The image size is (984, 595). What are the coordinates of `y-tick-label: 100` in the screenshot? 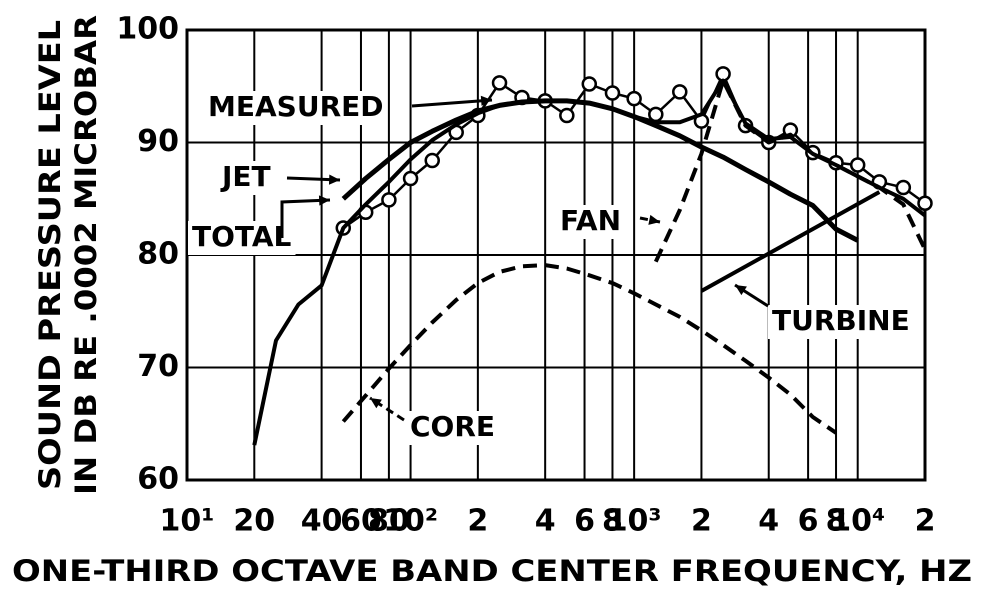 It's located at (147, 29).